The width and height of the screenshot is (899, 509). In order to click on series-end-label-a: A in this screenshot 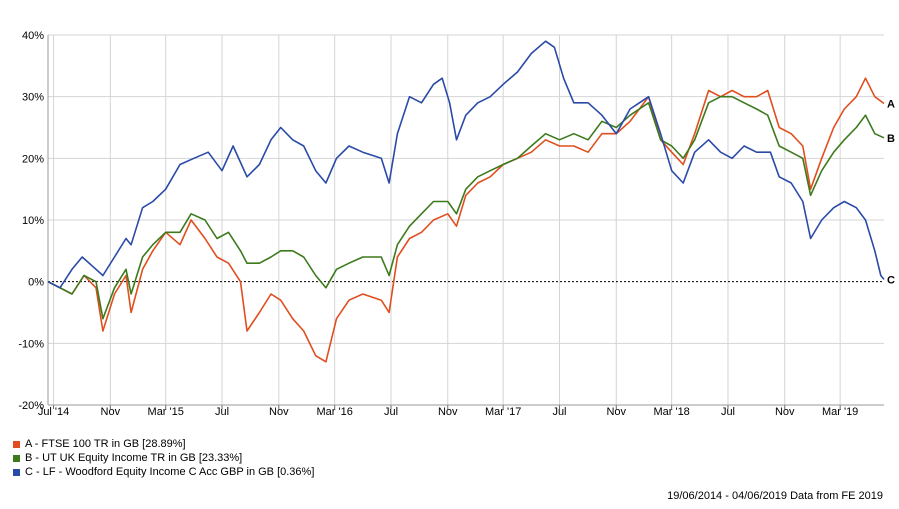, I will do `click(891, 105)`.